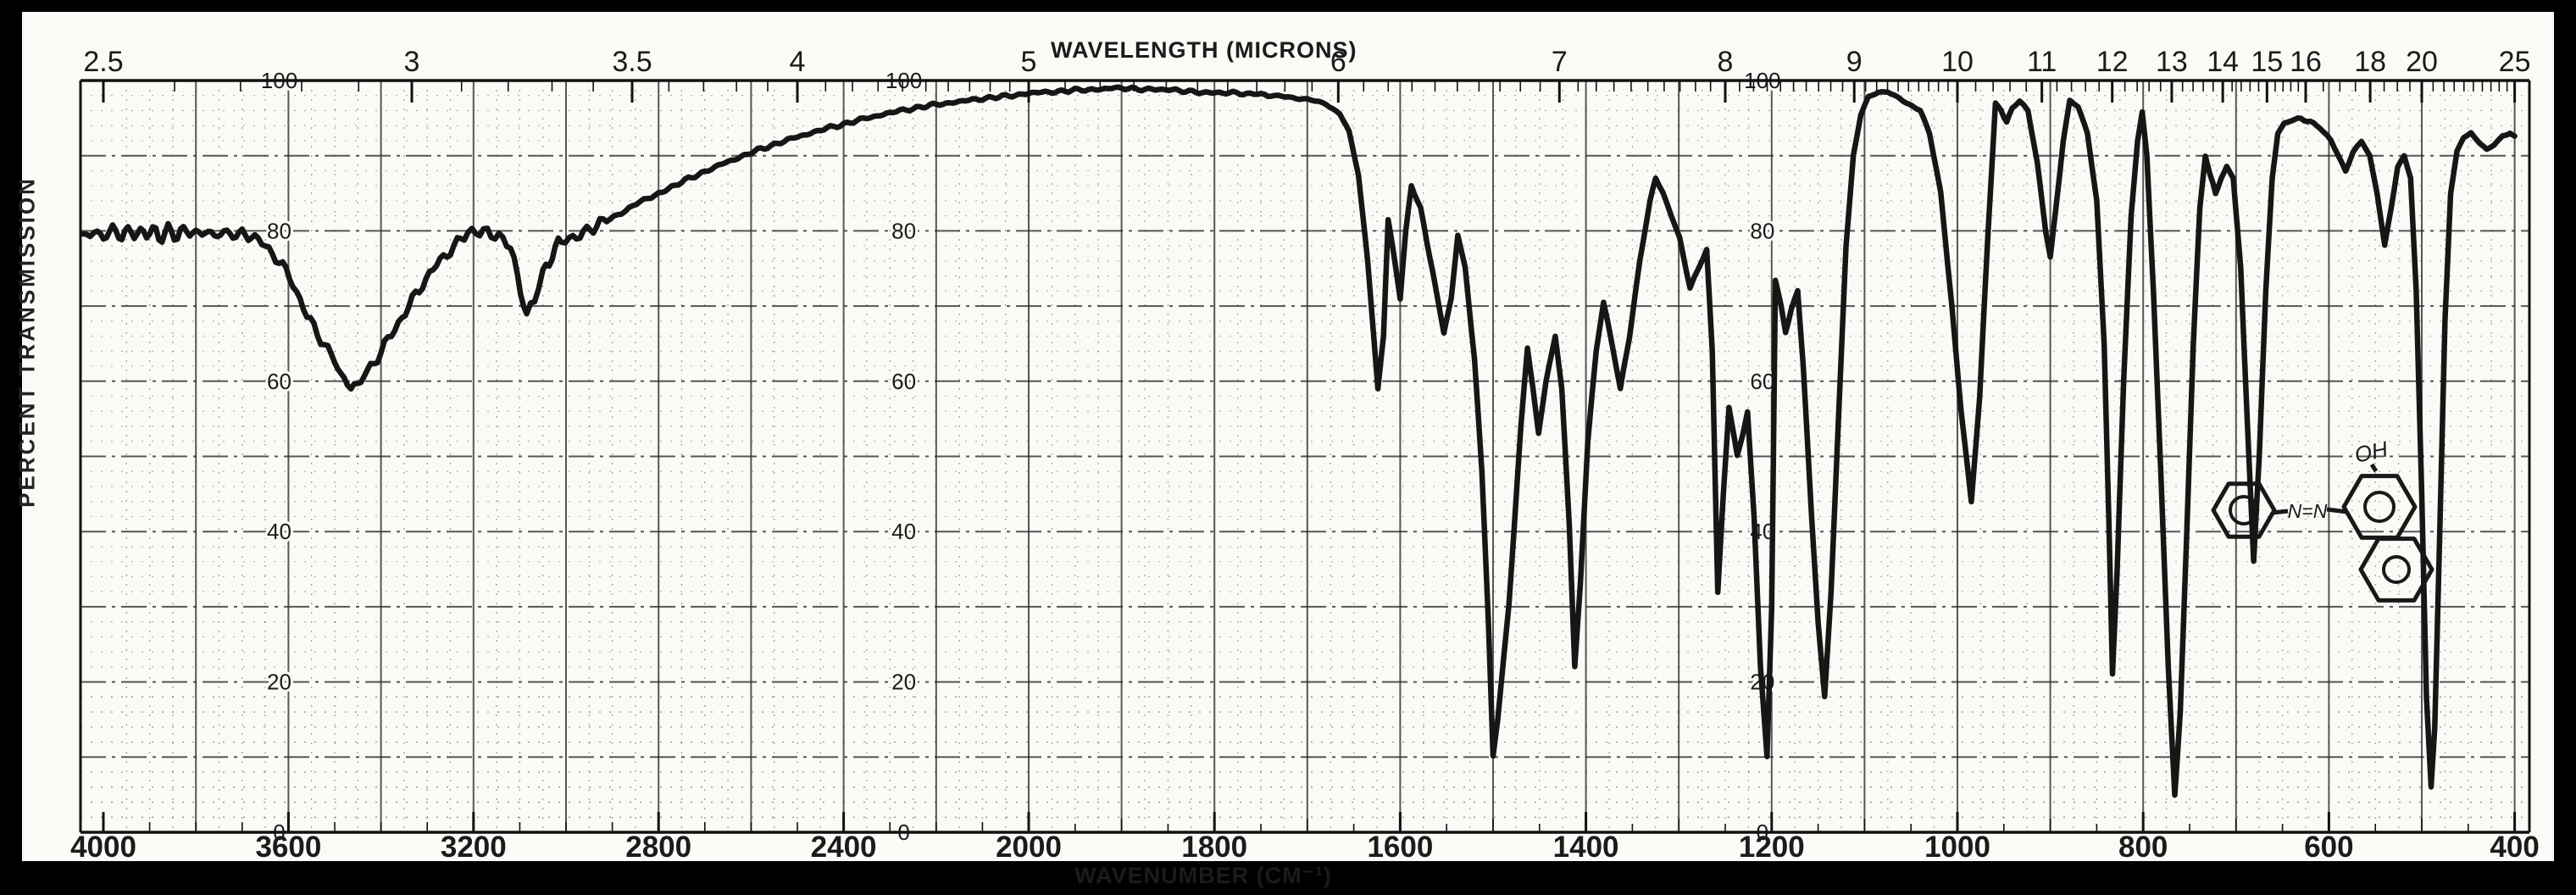 This screenshot has width=2576, height=895. Describe the element at coordinates (1957, 62) in the screenshot. I see `wavelength-tick-label: 10` at that location.